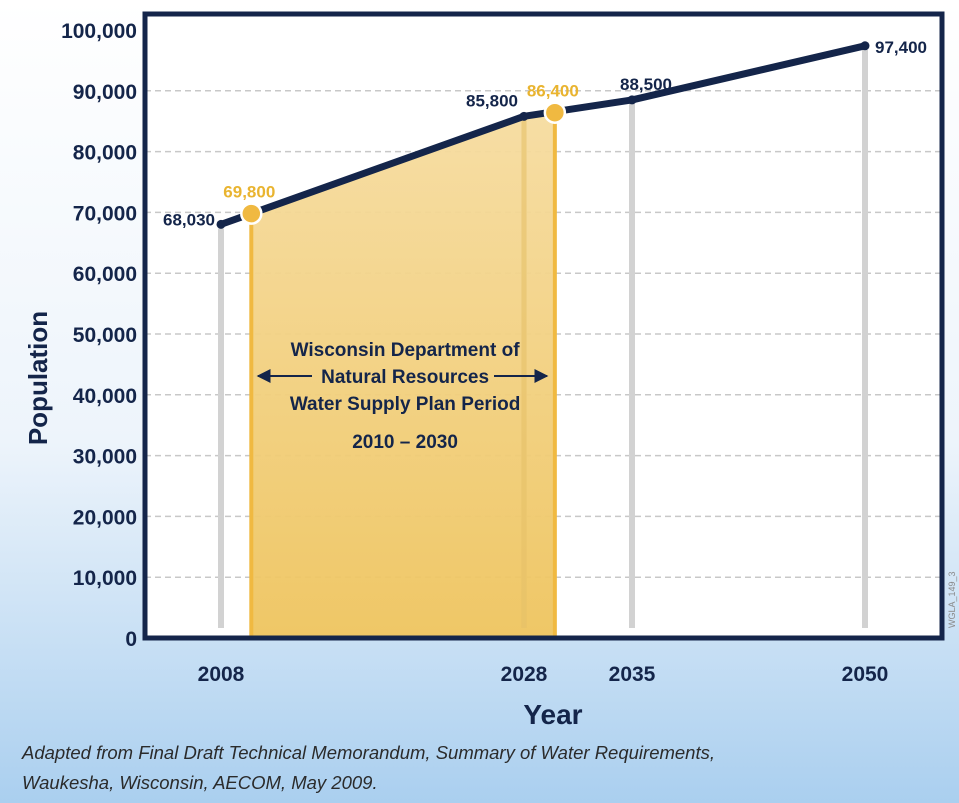 Image resolution: width=959 pixels, height=803 pixels. What do you see at coordinates (105, 578) in the screenshot?
I see `y-tick-label: 10,000` at bounding box center [105, 578].